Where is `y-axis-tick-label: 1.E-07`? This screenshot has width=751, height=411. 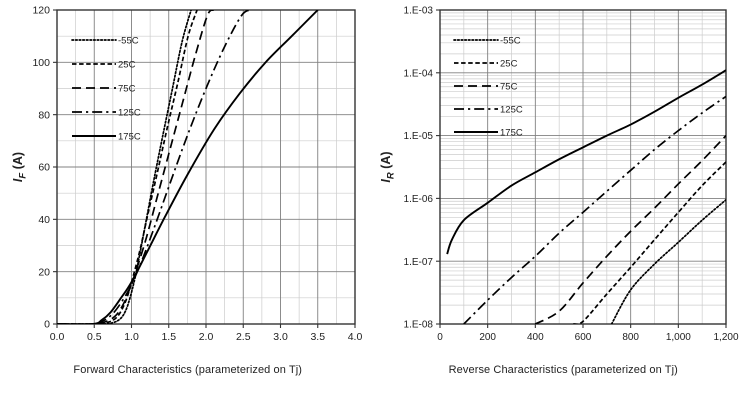 y-axis-tick-label: 1.E-07 is located at coordinates (418, 262).